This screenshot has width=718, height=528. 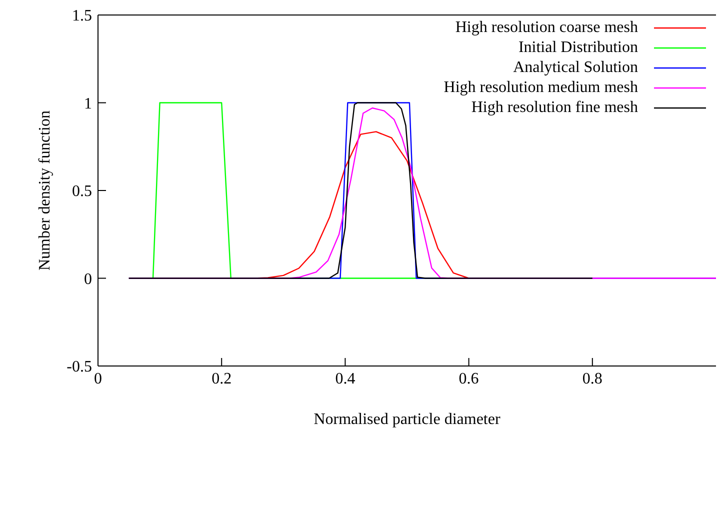 I want to click on legend-label: Analytical Solution, so click(x=575, y=68).